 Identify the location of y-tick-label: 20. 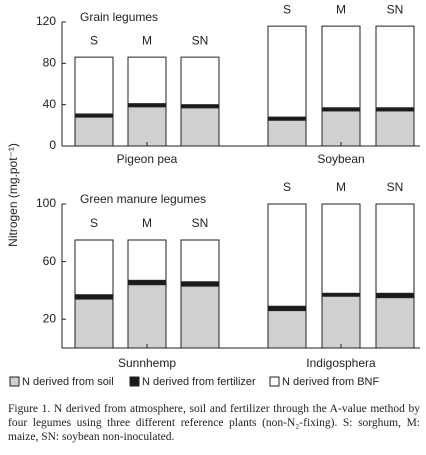
(50, 318).